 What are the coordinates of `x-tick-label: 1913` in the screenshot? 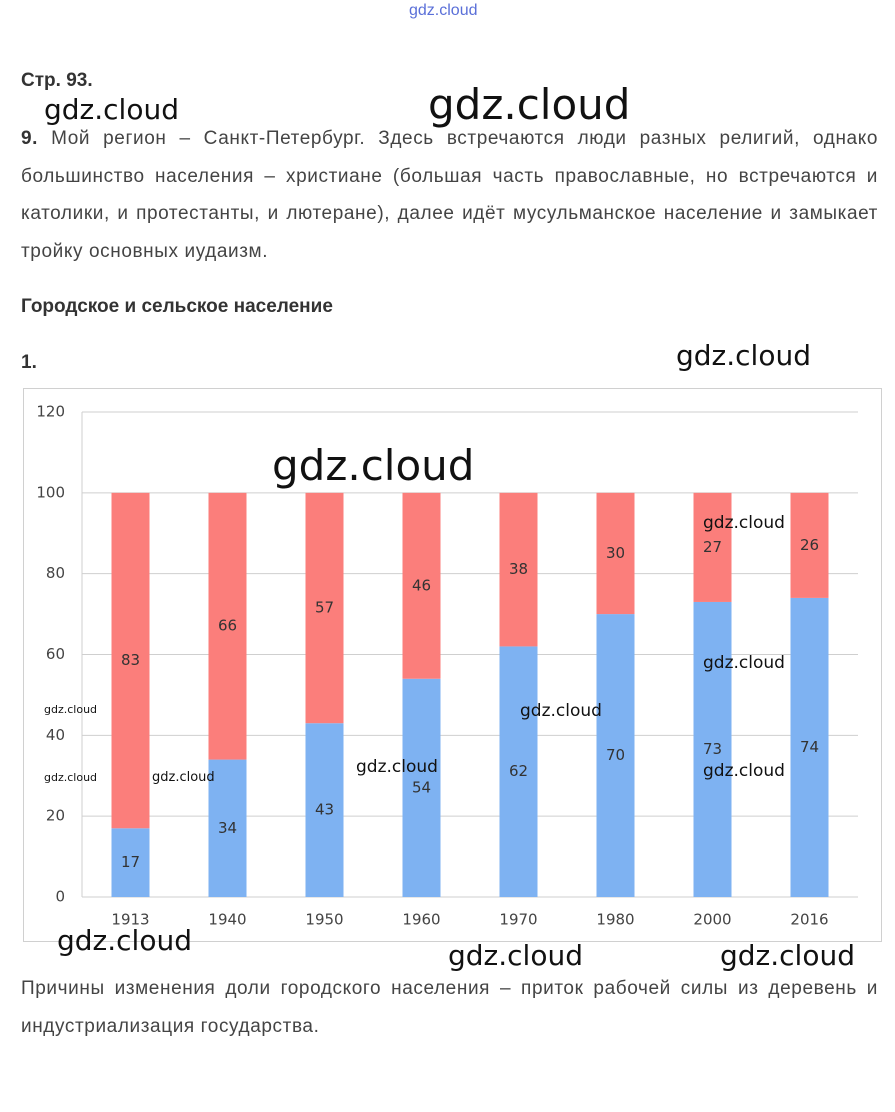 It's located at (130, 920).